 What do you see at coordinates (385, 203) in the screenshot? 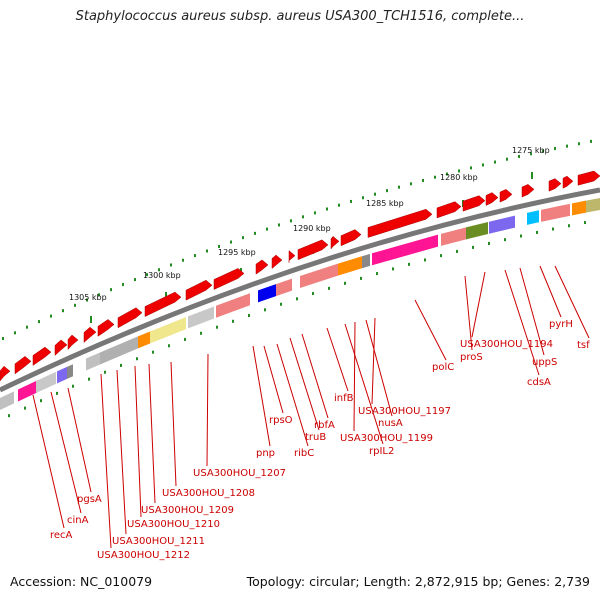
I see `ruler-label: 1285 kbp` at bounding box center [385, 203].